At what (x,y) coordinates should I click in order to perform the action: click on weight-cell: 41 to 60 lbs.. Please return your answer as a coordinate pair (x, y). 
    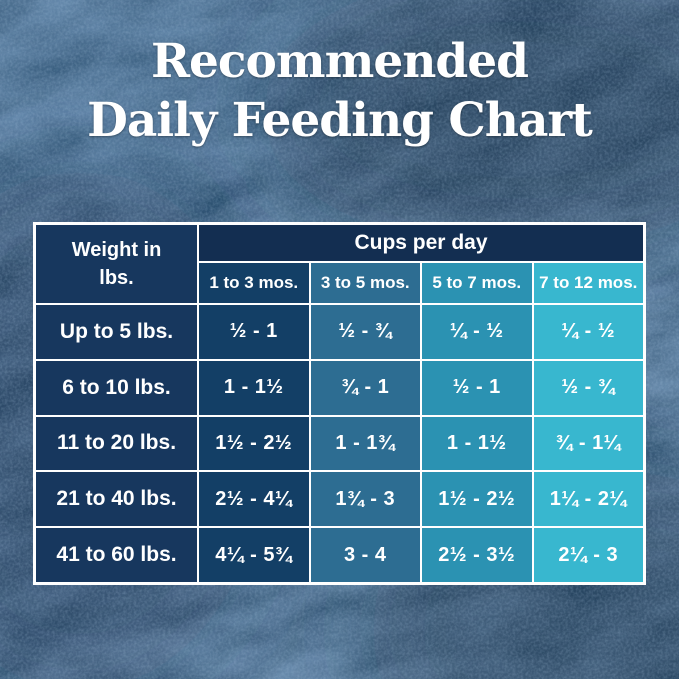
    Looking at the image, I should click on (116, 555).